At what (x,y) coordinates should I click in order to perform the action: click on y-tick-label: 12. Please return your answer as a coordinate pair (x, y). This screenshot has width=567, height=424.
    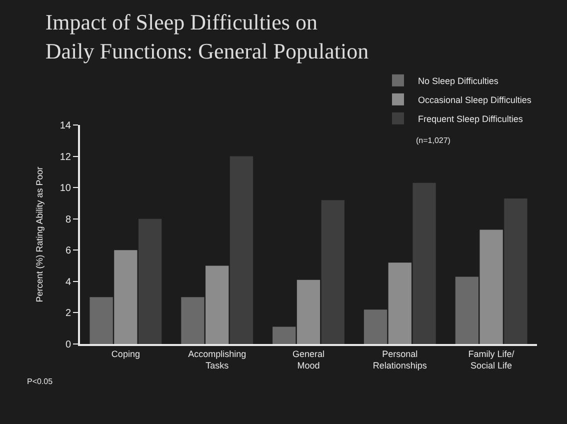
    Looking at the image, I should click on (66, 157).